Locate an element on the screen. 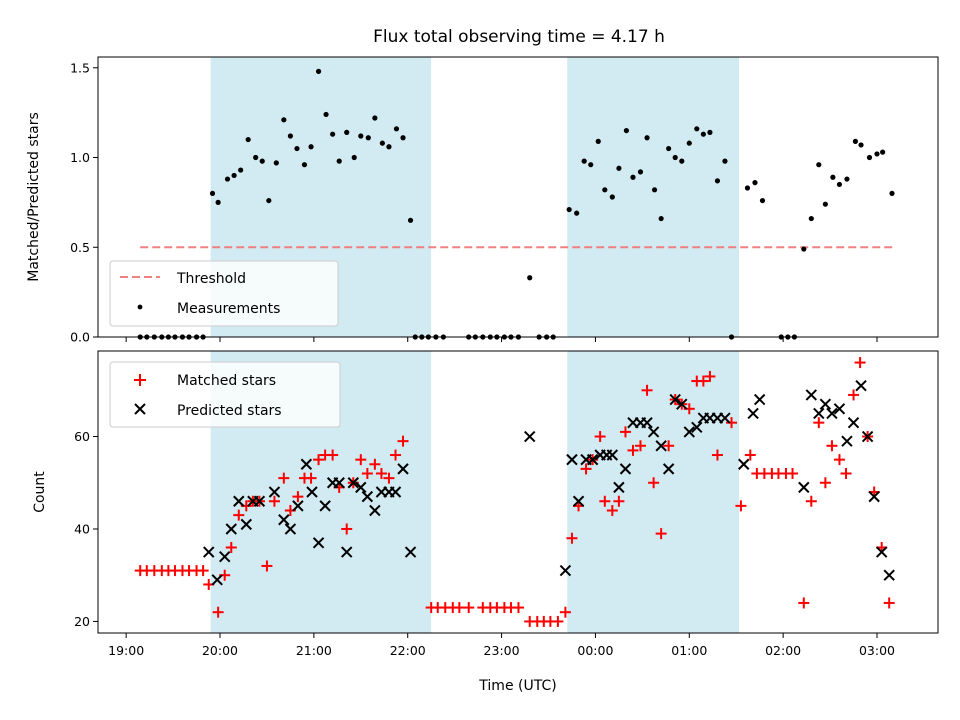 The height and width of the screenshot is (720, 960). y-tick-label: 60 is located at coordinates (82, 436).